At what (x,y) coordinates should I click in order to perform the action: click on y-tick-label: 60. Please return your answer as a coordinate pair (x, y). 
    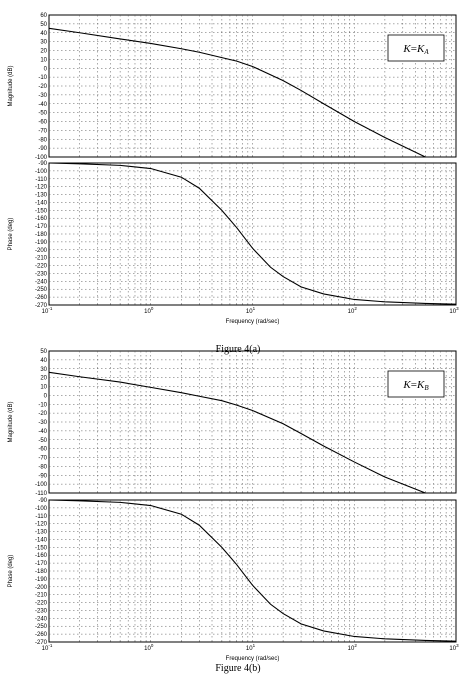
    Looking at the image, I should click on (43, 16).